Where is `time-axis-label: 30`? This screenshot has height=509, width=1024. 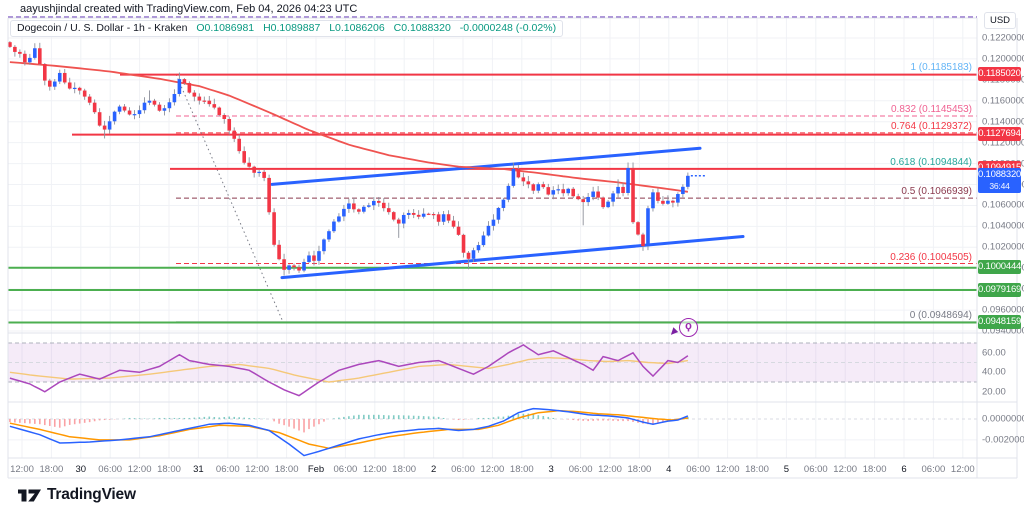 time-axis-label: 30 is located at coordinates (81, 469).